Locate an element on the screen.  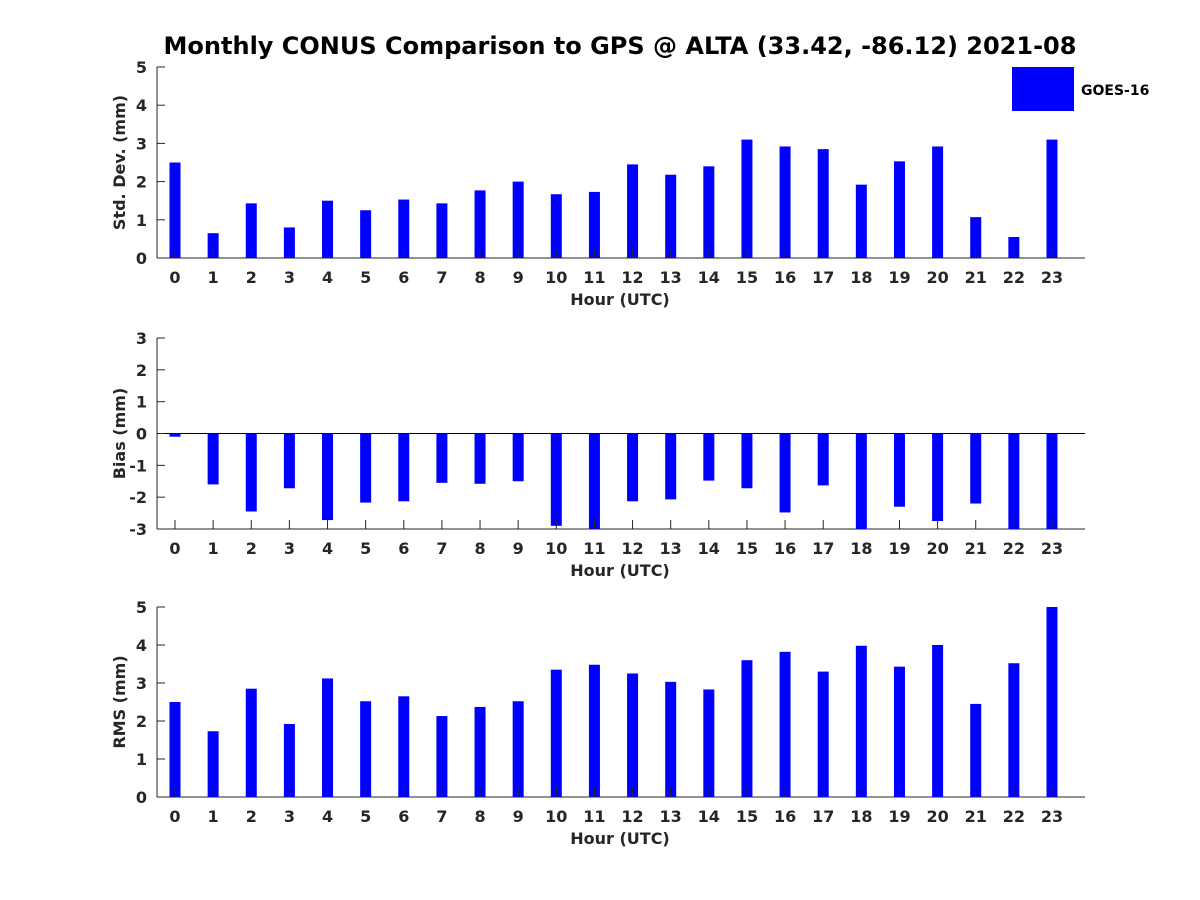
x-tick-label: 12 is located at coordinates (632, 277).